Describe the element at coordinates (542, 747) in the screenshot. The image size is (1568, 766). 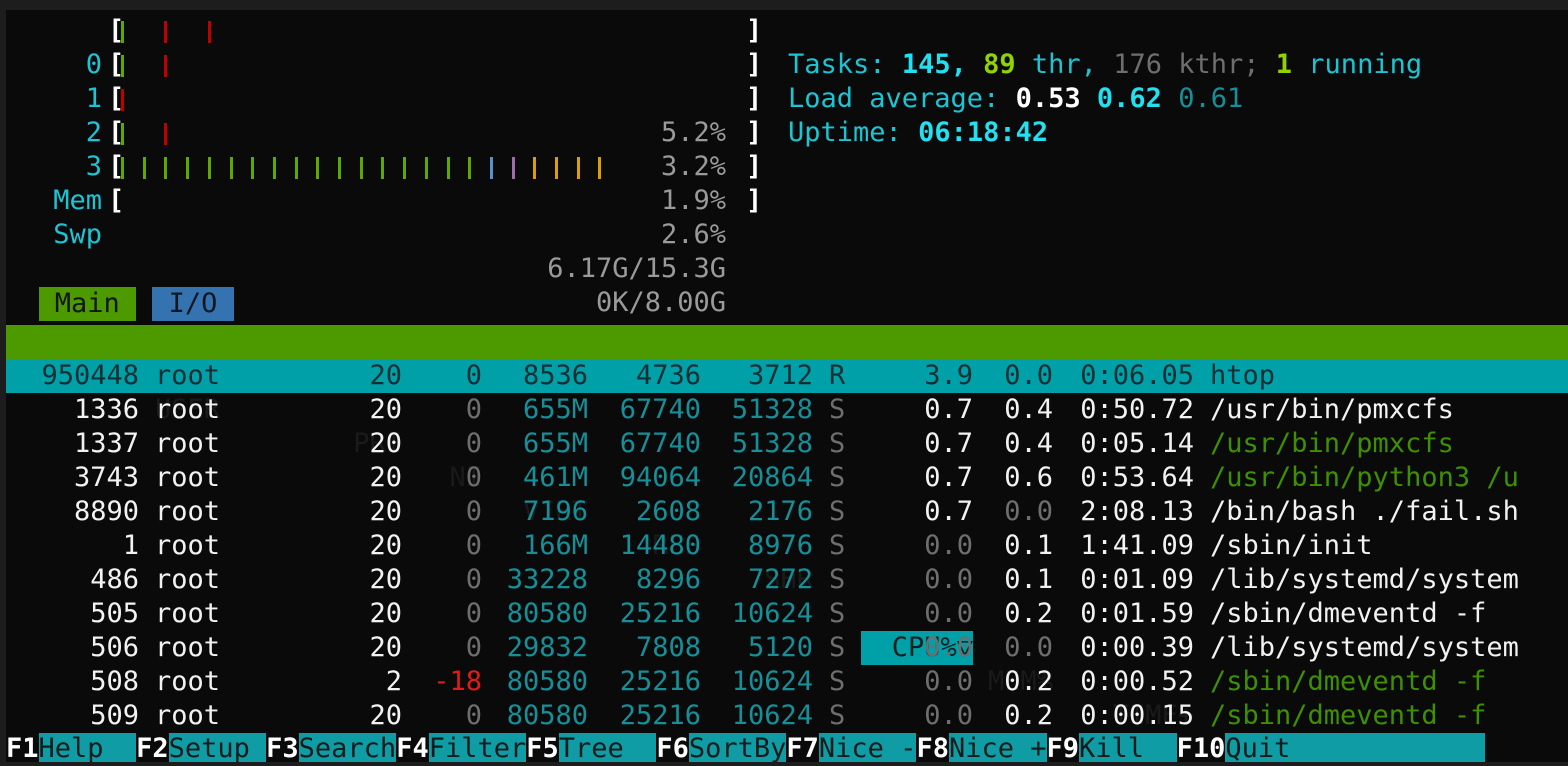
I see `function-key-f5: F5` at that location.